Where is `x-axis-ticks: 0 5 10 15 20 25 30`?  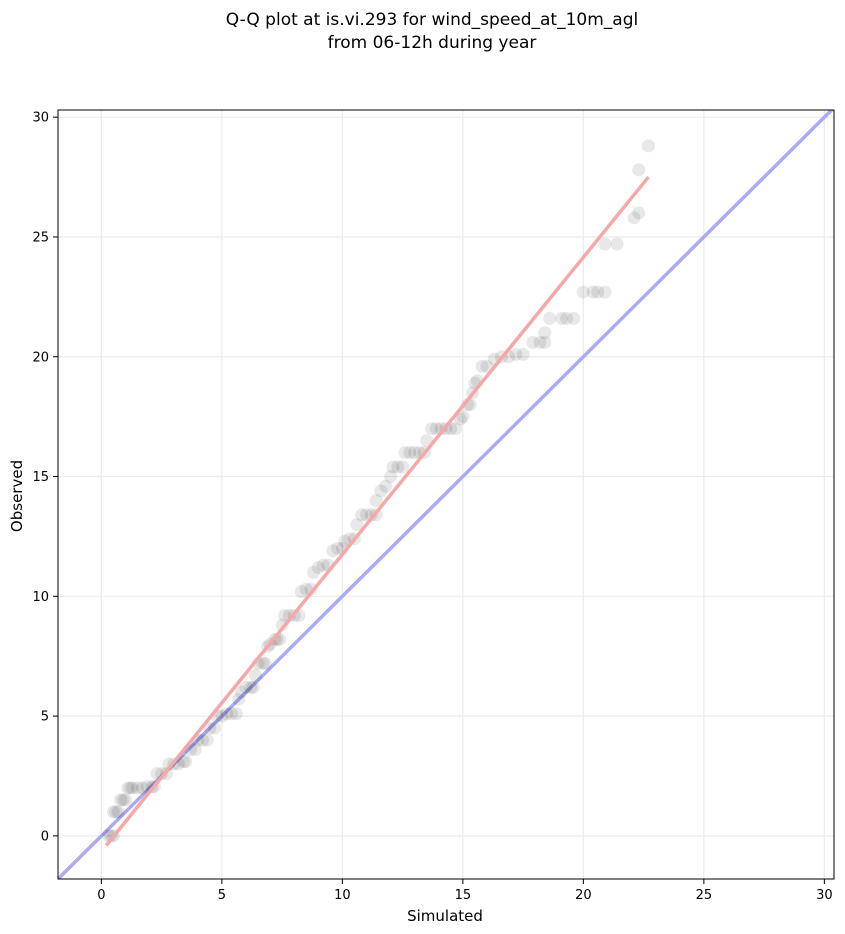 x-axis-ticks: 0 5 10 15 20 25 30 is located at coordinates (465, 891).